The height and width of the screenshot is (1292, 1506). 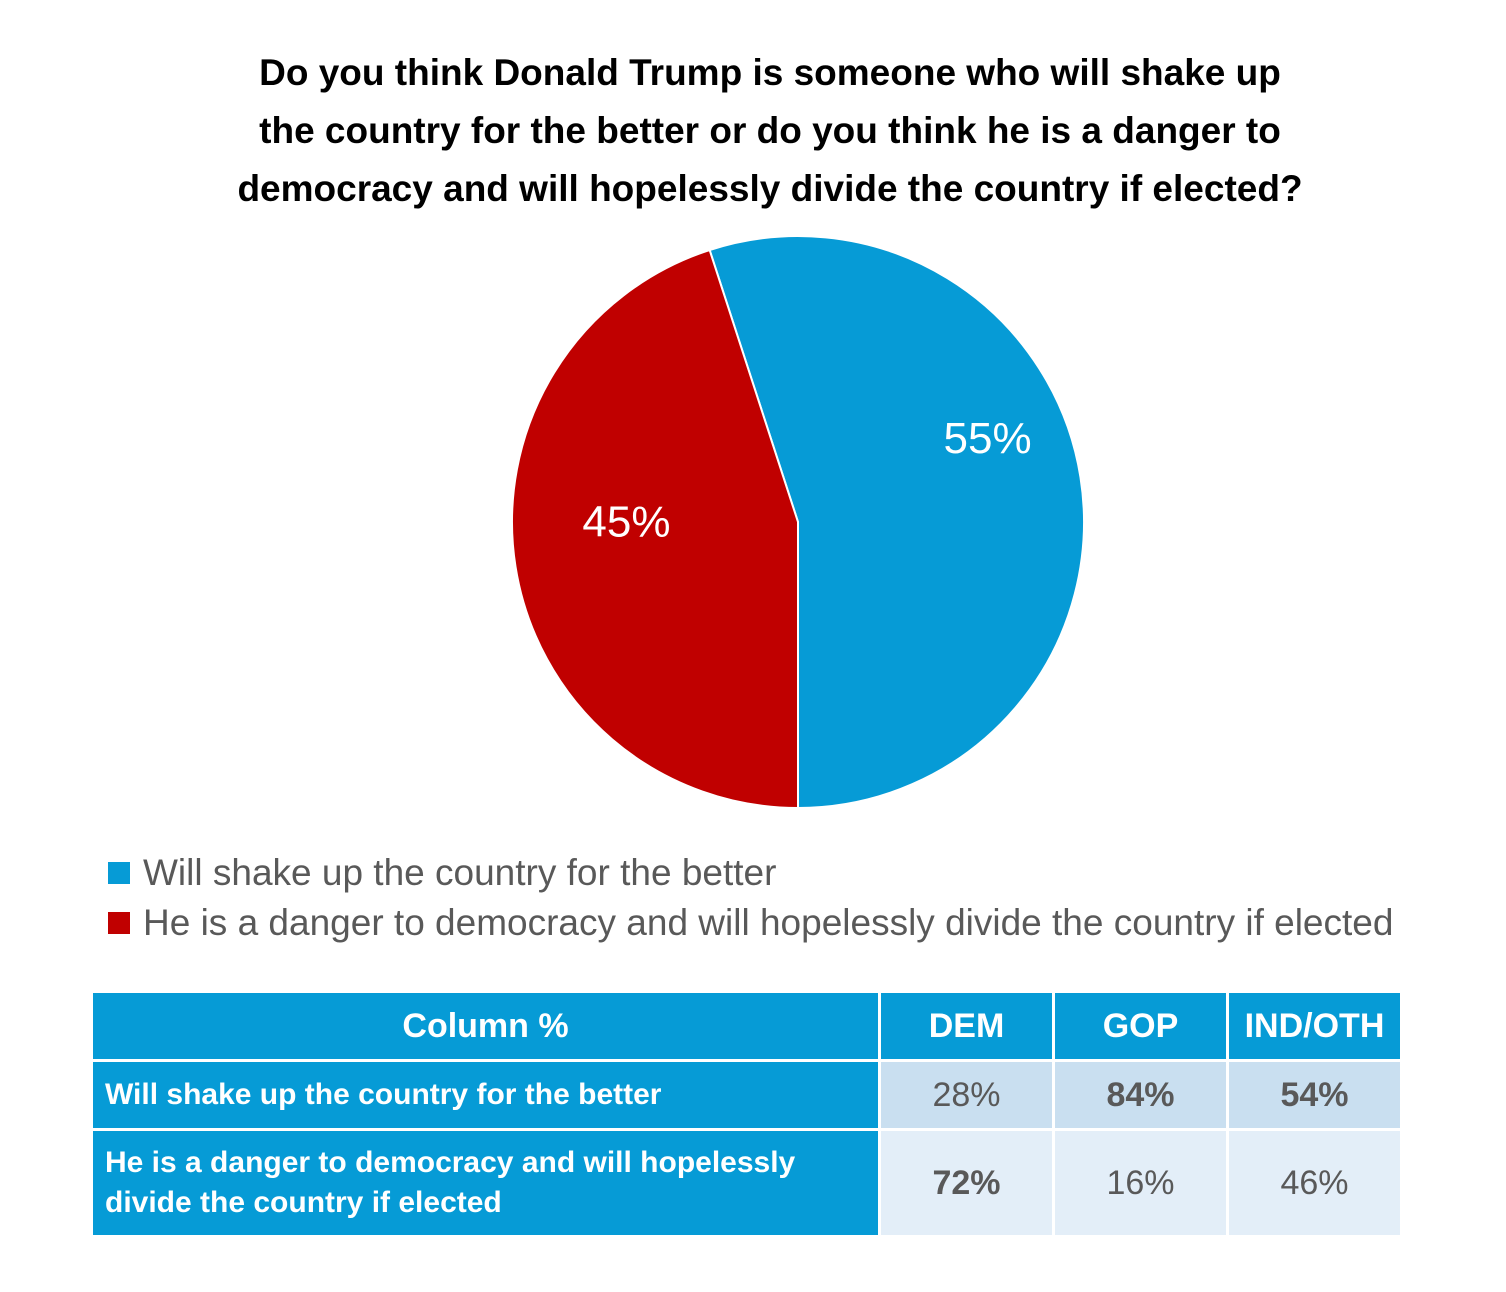 What do you see at coordinates (1140, 1183) in the screenshot?
I see `cell-gop: 16%` at bounding box center [1140, 1183].